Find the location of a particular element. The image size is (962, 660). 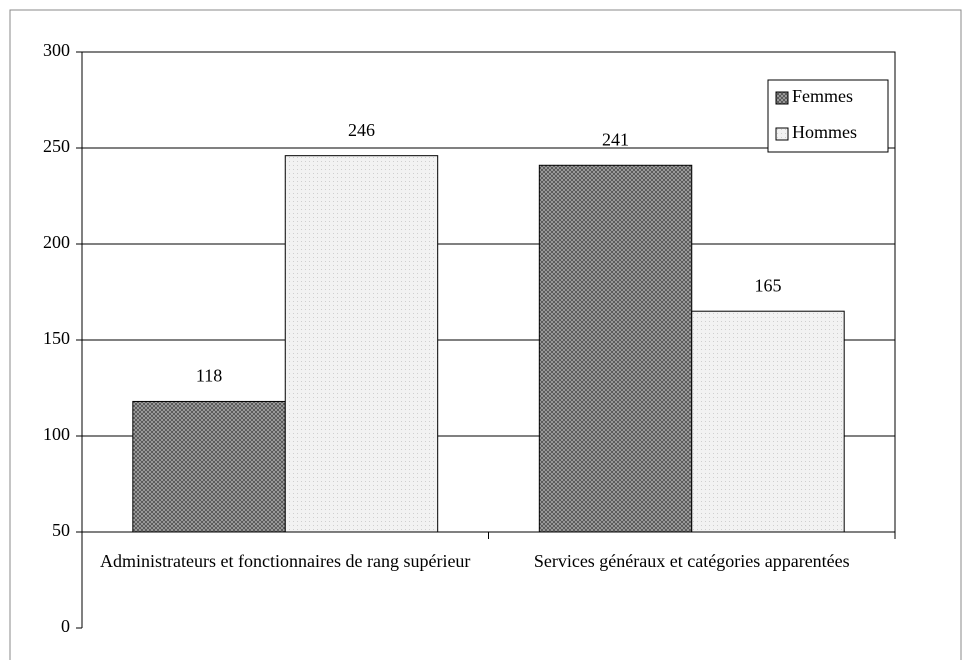

data-label: 118 is located at coordinates (209, 376).